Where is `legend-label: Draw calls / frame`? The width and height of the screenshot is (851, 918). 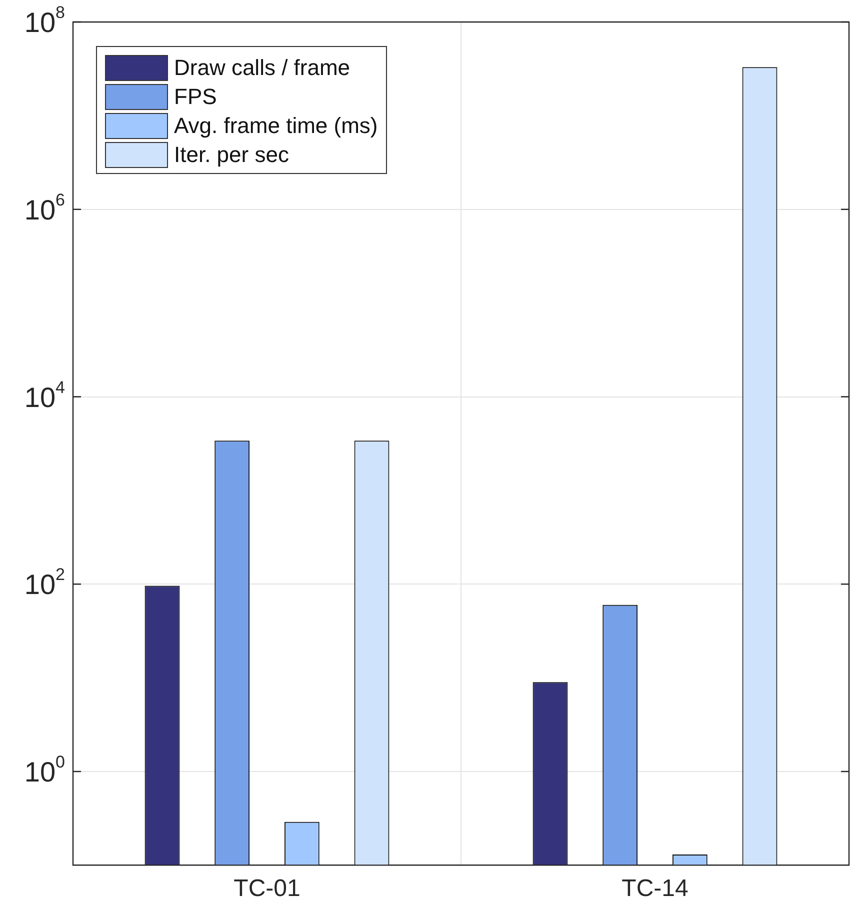
legend-label: Draw calls / frame is located at coordinates (262, 67).